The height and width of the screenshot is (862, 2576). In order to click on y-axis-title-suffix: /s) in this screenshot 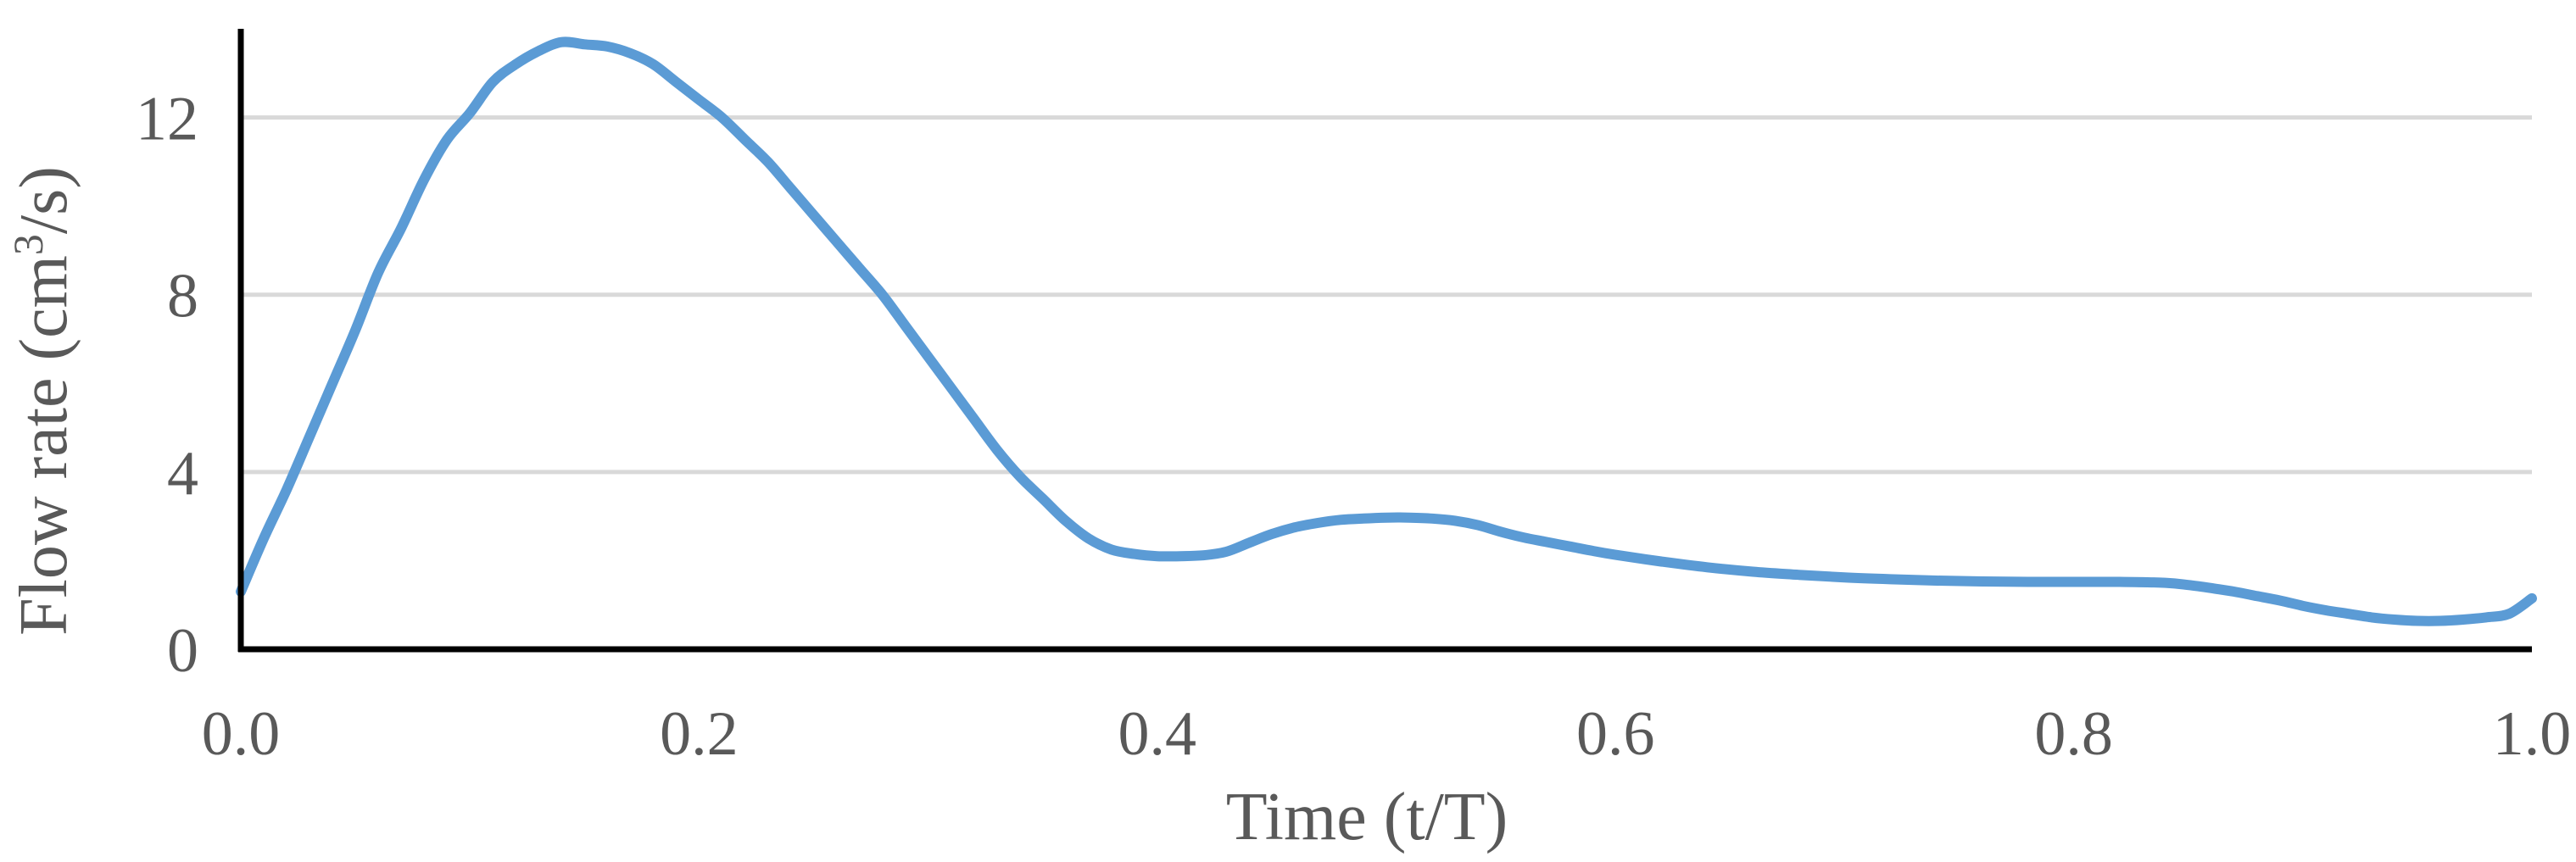, I will do `click(44, 200)`.